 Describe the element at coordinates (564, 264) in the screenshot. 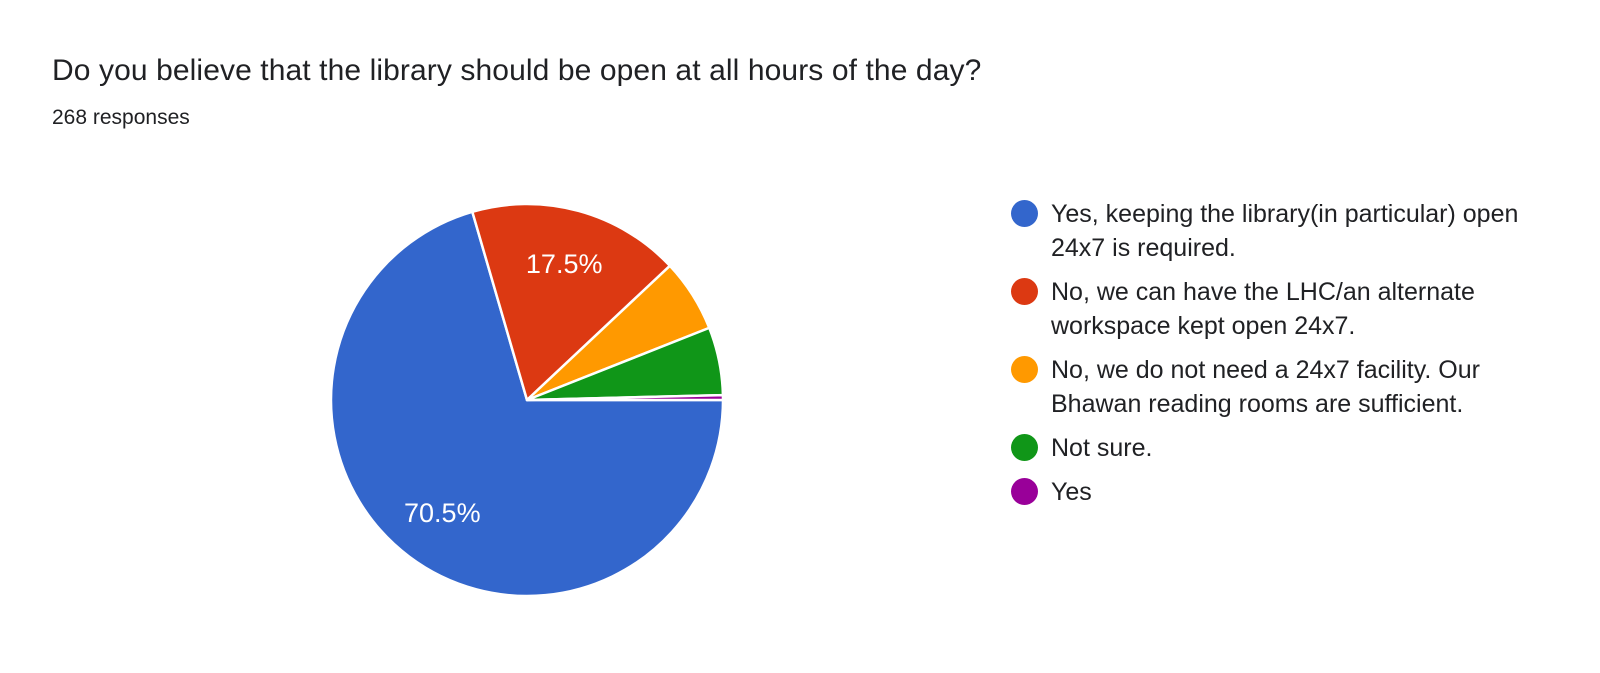

I see `slice-percent-label: 17.5%` at that location.